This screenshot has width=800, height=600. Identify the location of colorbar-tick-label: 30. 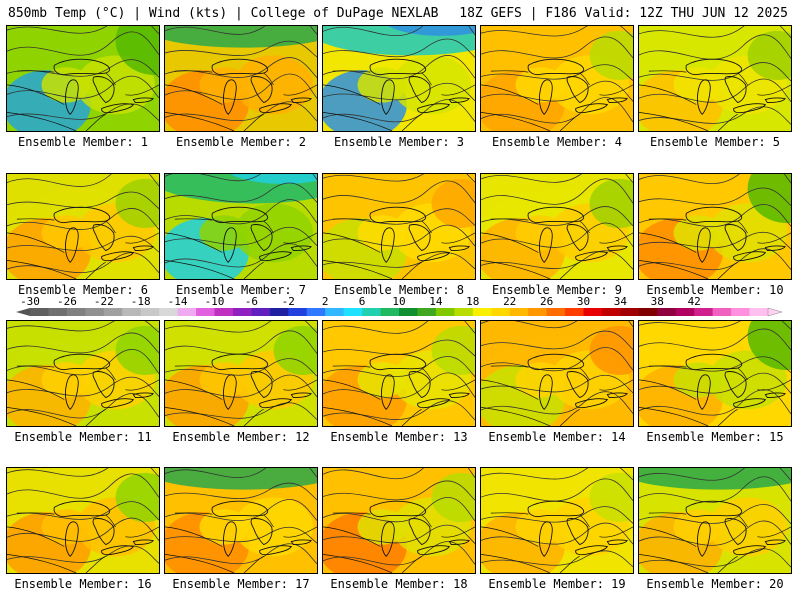
(583, 302).